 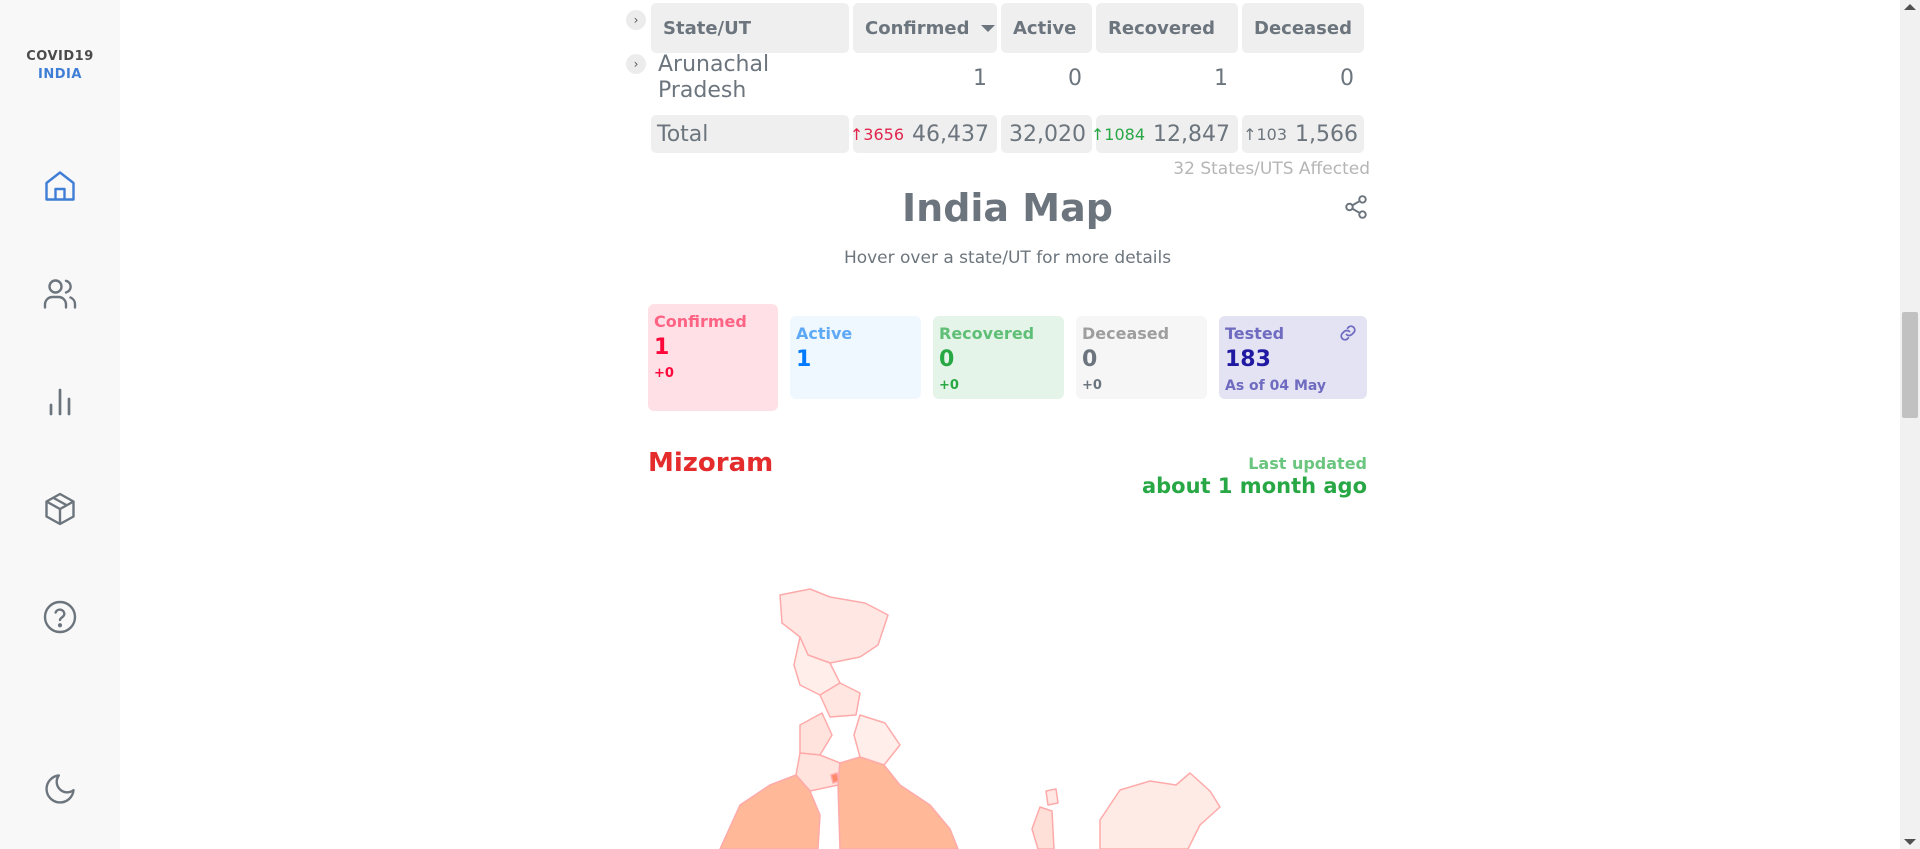 I want to click on map-subtitle: Hover over a state/UT for more details, so click(x=1007, y=258).